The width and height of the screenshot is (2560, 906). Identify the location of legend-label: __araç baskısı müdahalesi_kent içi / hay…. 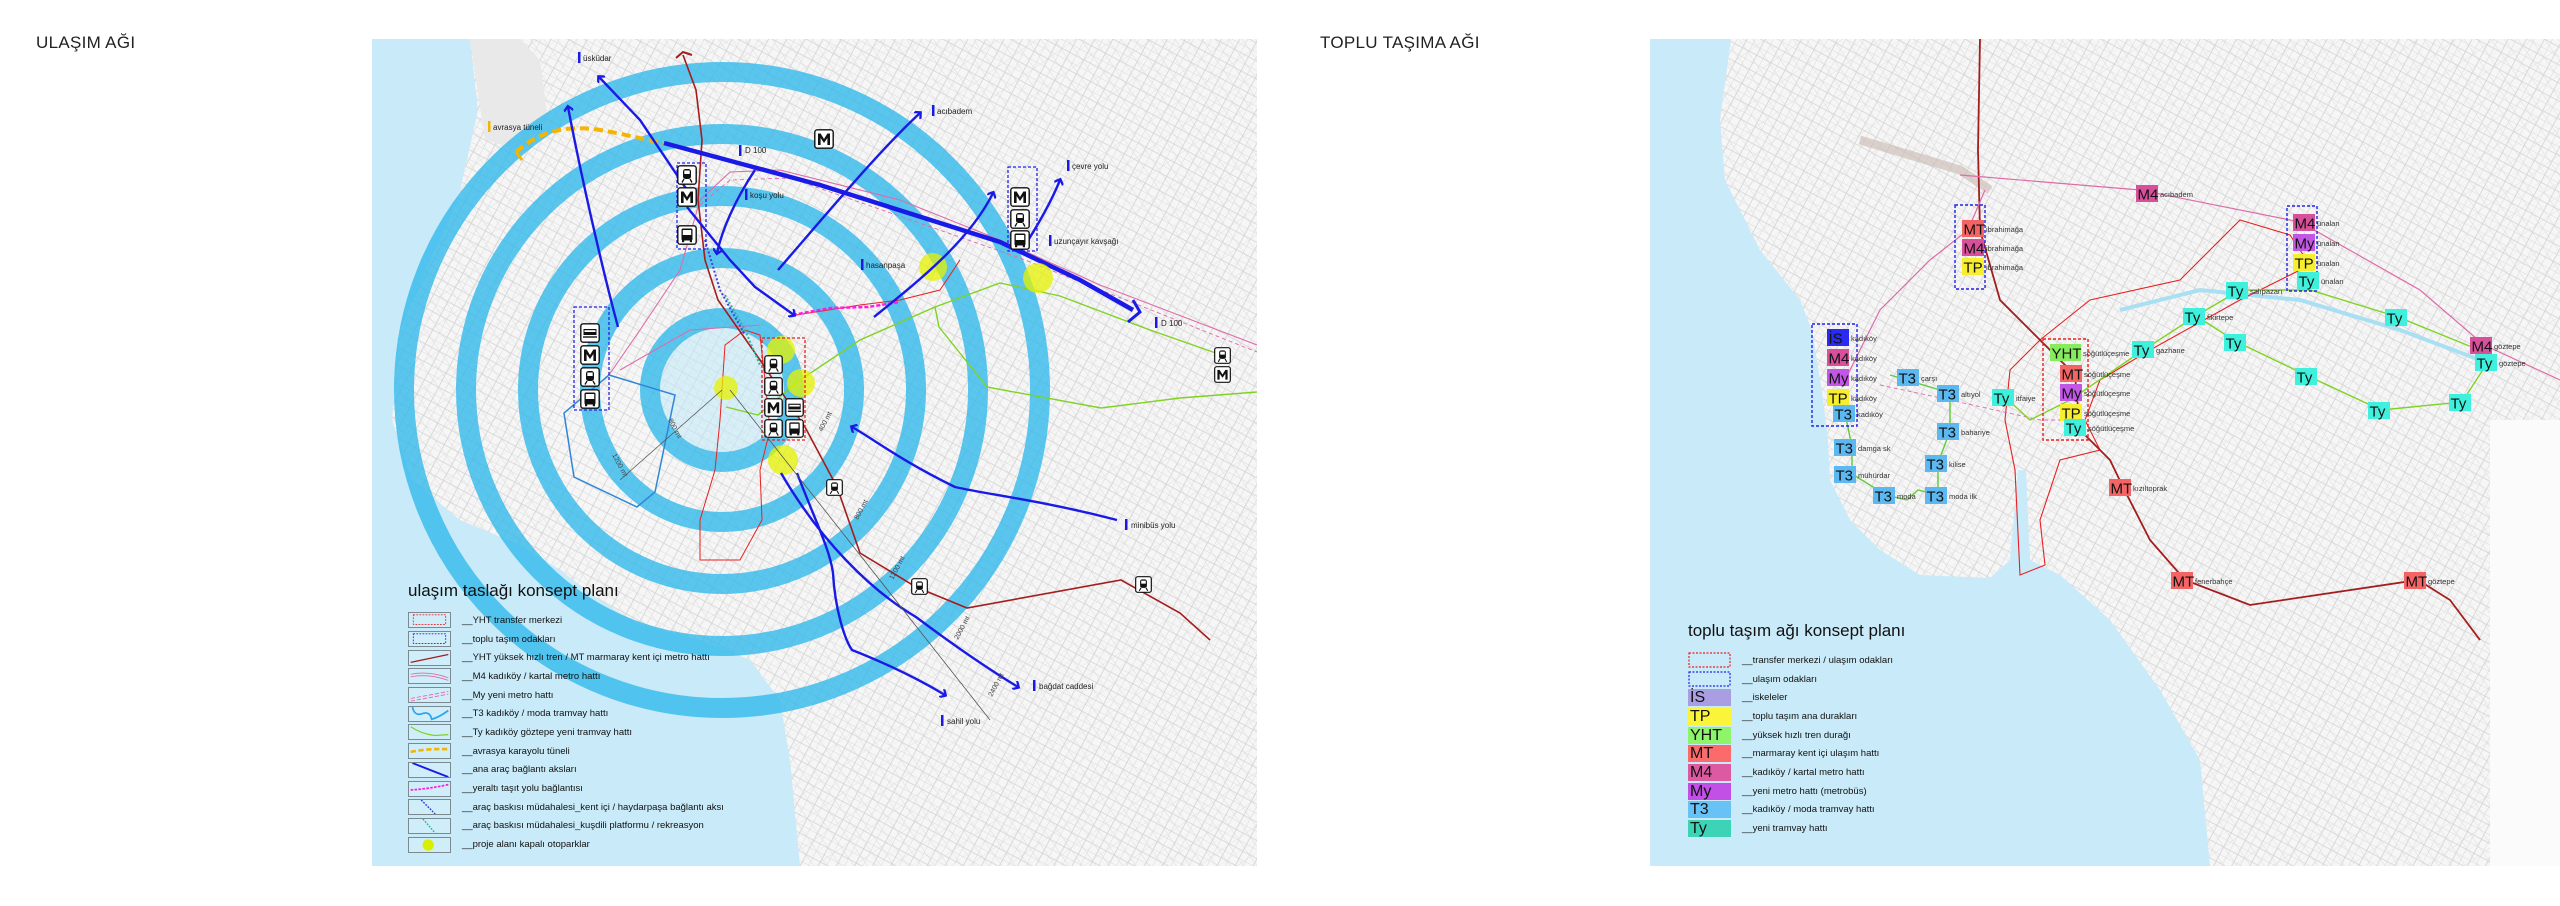
(593, 807).